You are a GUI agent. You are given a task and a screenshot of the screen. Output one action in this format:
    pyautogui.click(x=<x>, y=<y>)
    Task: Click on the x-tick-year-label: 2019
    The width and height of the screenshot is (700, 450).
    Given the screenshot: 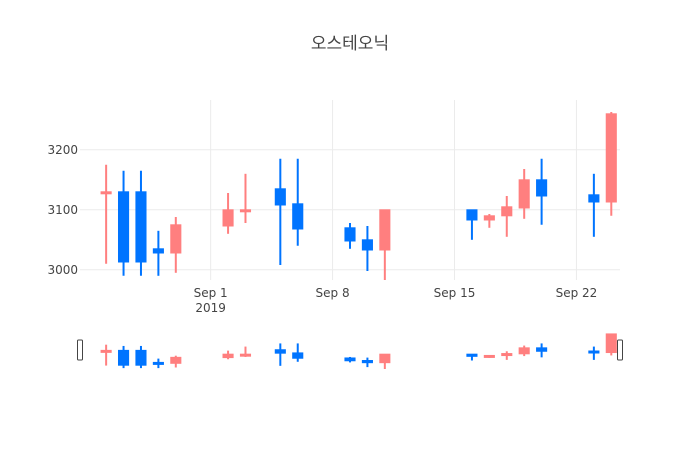 What is the action you would take?
    pyautogui.click(x=210, y=308)
    